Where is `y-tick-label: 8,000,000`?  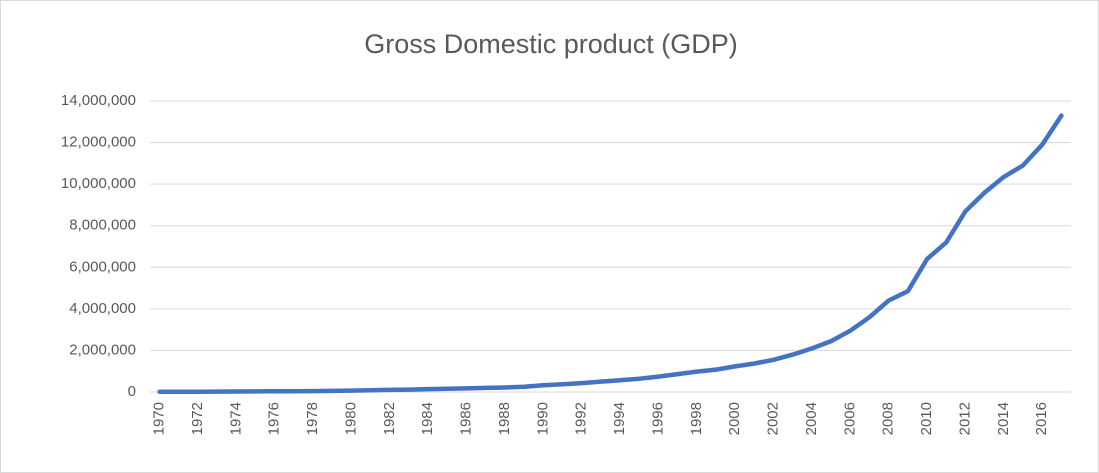 y-tick-label: 8,000,000 is located at coordinates (102, 225).